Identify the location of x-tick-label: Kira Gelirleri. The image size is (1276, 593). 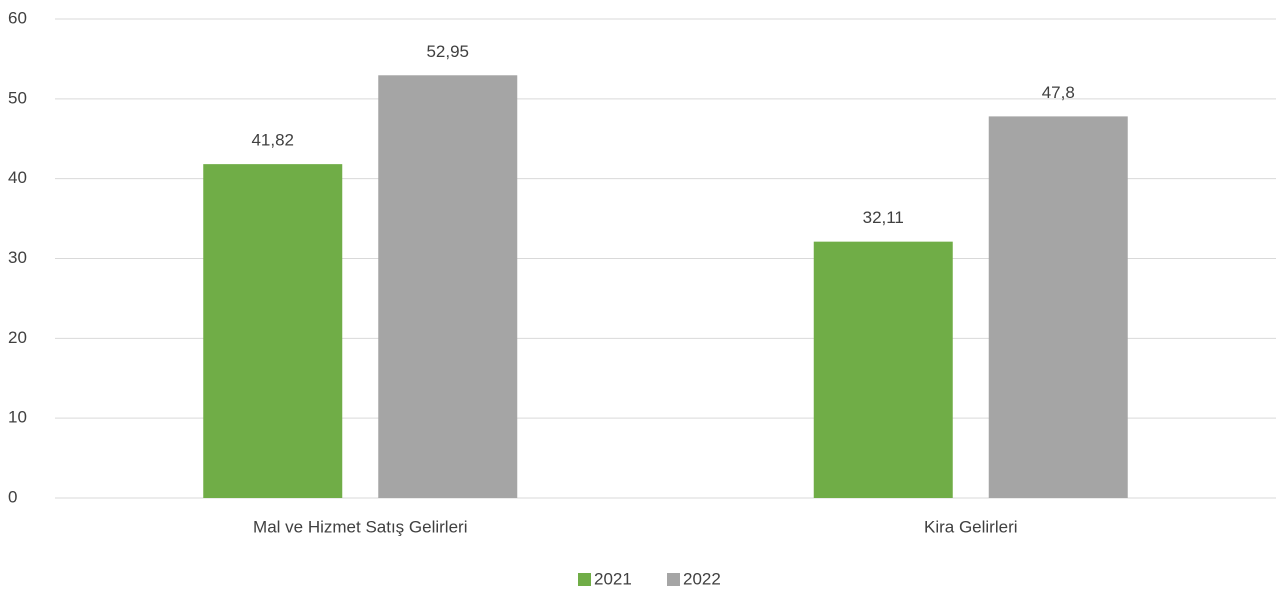
(971, 526).